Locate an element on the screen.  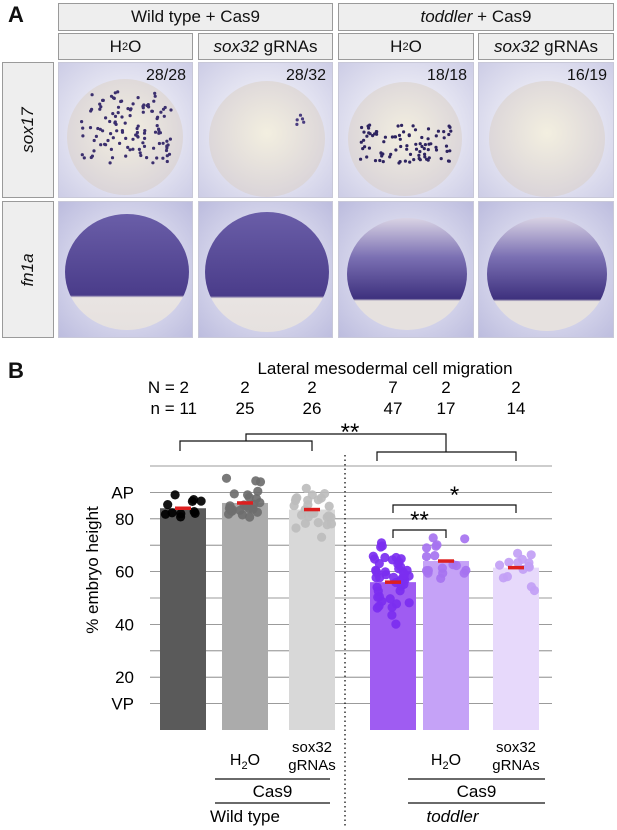
group-bracket-wild-type is located at coordinates (246, 445).